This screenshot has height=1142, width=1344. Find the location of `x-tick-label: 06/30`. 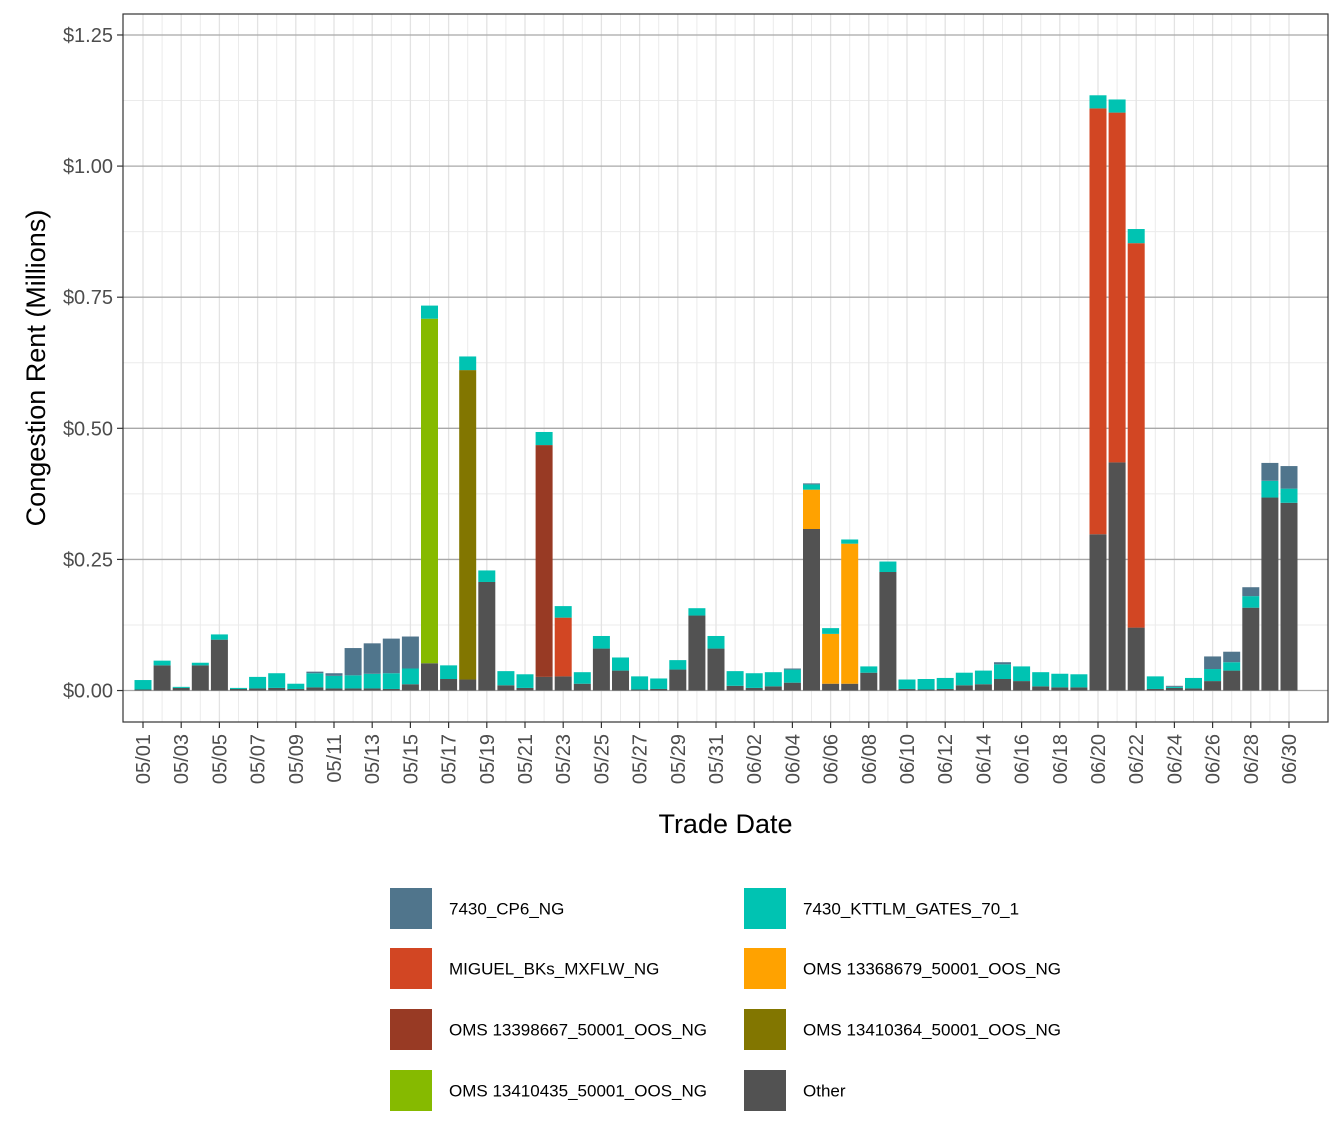

x-tick-label: 06/30 is located at coordinates (1290, 759).